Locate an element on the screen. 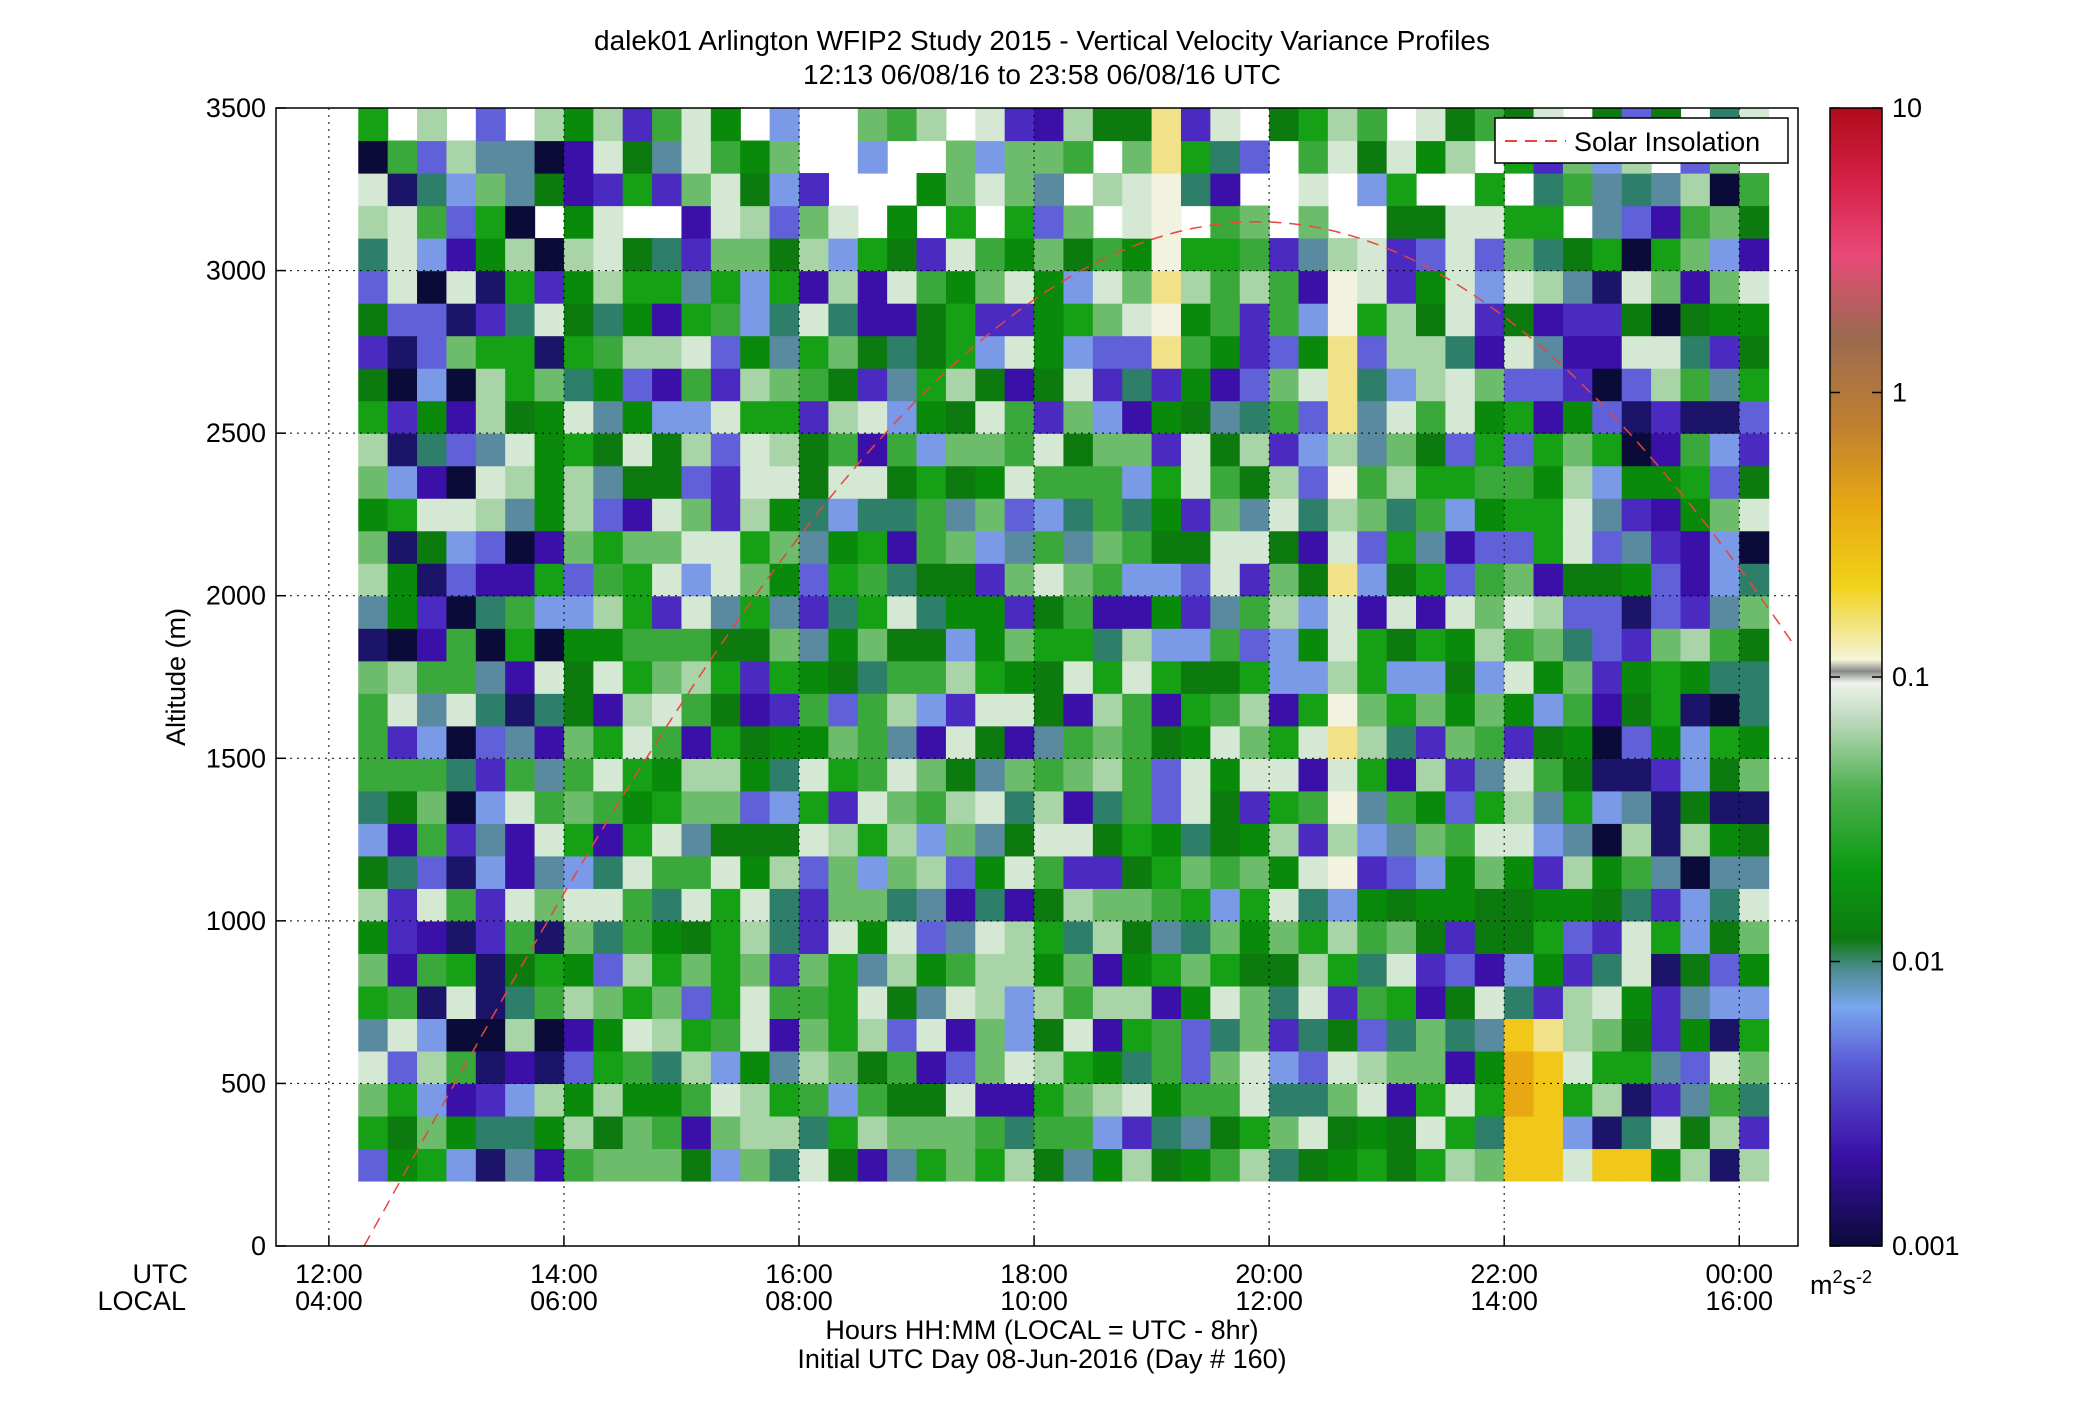 The image size is (2098, 1425). x-tick-label-local: 16:00 is located at coordinates (1739, 1301).